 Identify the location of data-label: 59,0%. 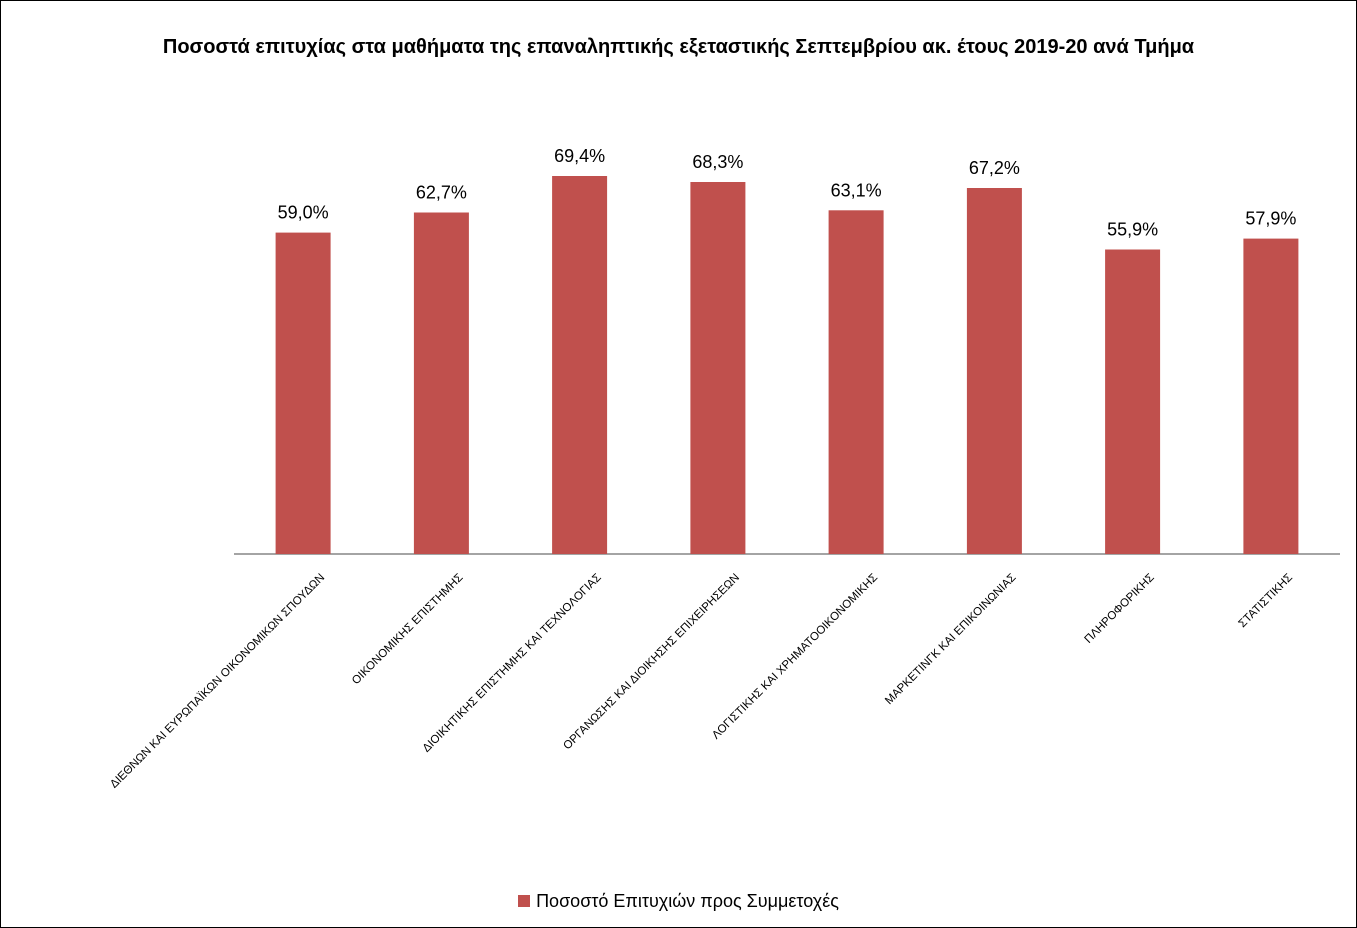
(303, 213).